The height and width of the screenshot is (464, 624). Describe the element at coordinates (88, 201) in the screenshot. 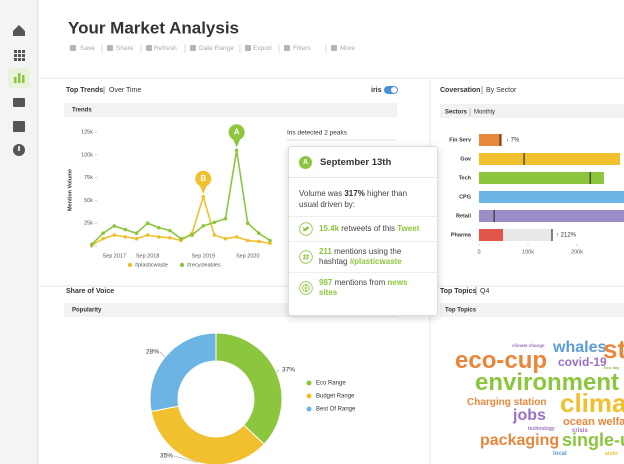

I see `y-tick-label: 50k` at that location.